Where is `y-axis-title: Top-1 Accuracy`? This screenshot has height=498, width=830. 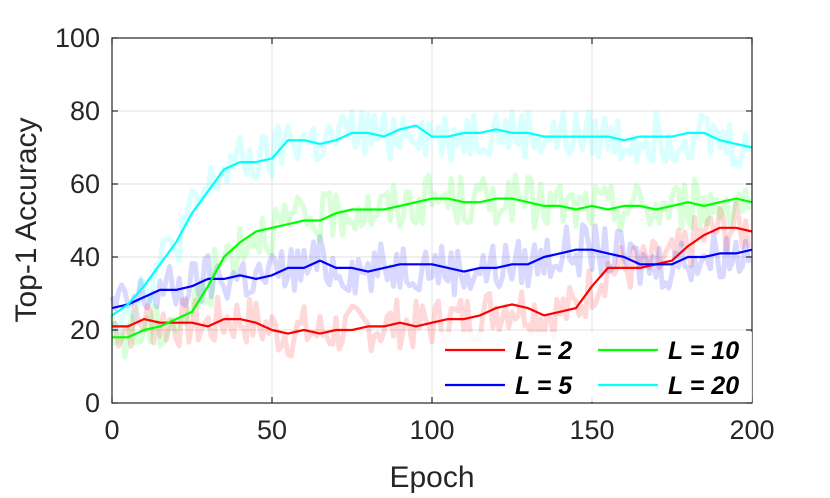
y-axis-title: Top-1 Accuracy is located at coordinates (26, 219).